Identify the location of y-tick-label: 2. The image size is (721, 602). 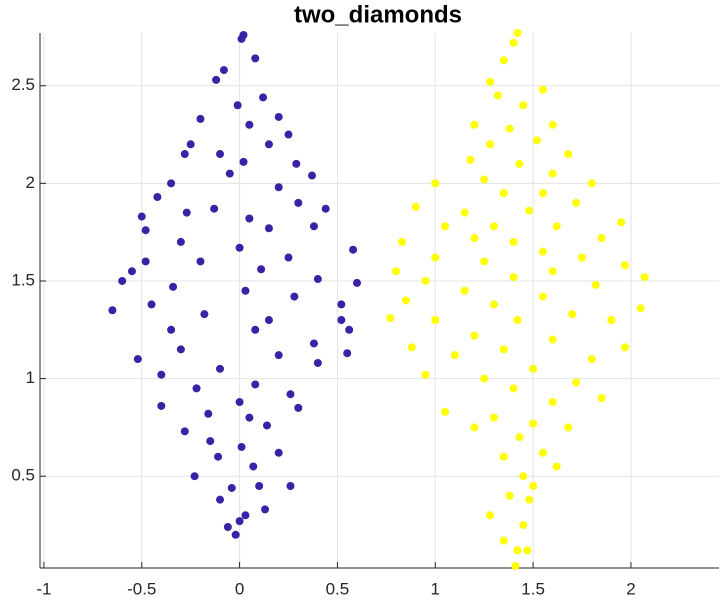
(30, 182).